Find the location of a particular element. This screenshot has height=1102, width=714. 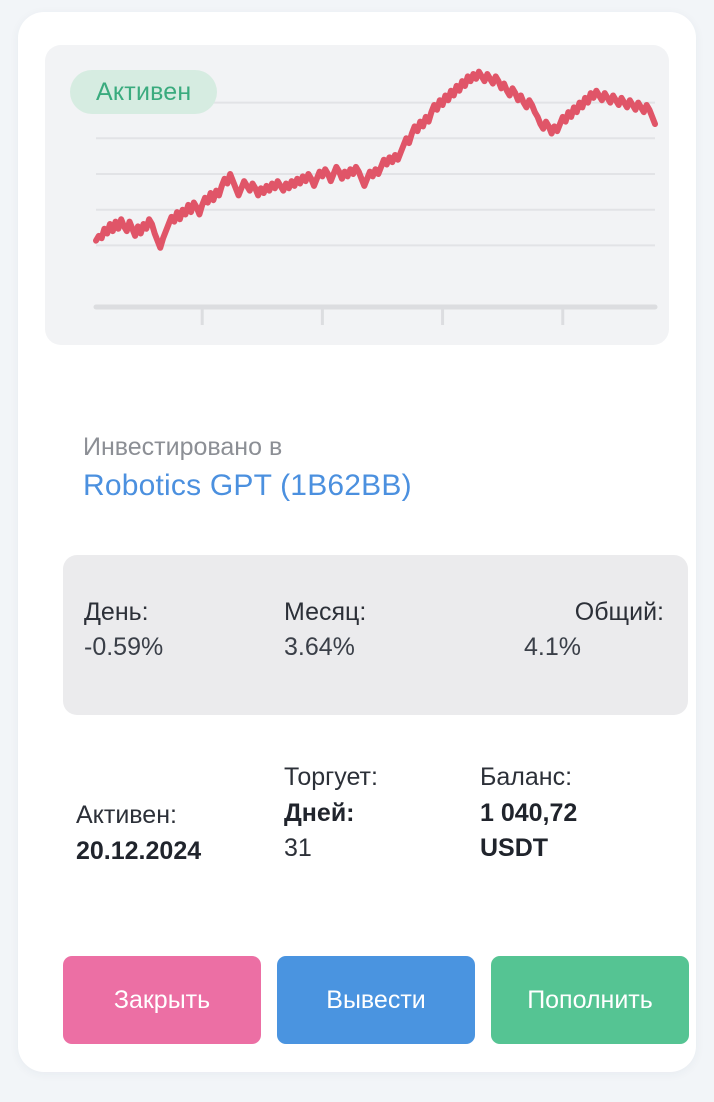

performance-day: День: -0.59% is located at coordinates (184, 630).